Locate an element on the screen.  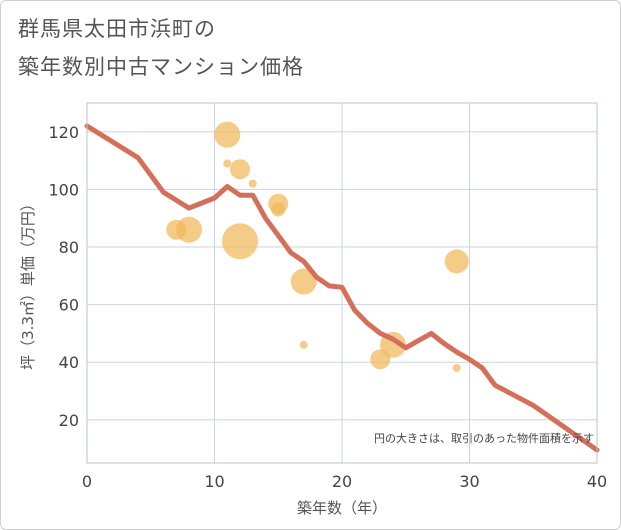
y-axis-label: 坪（3.3㎡）単価（万円） is located at coordinates (28, 283).